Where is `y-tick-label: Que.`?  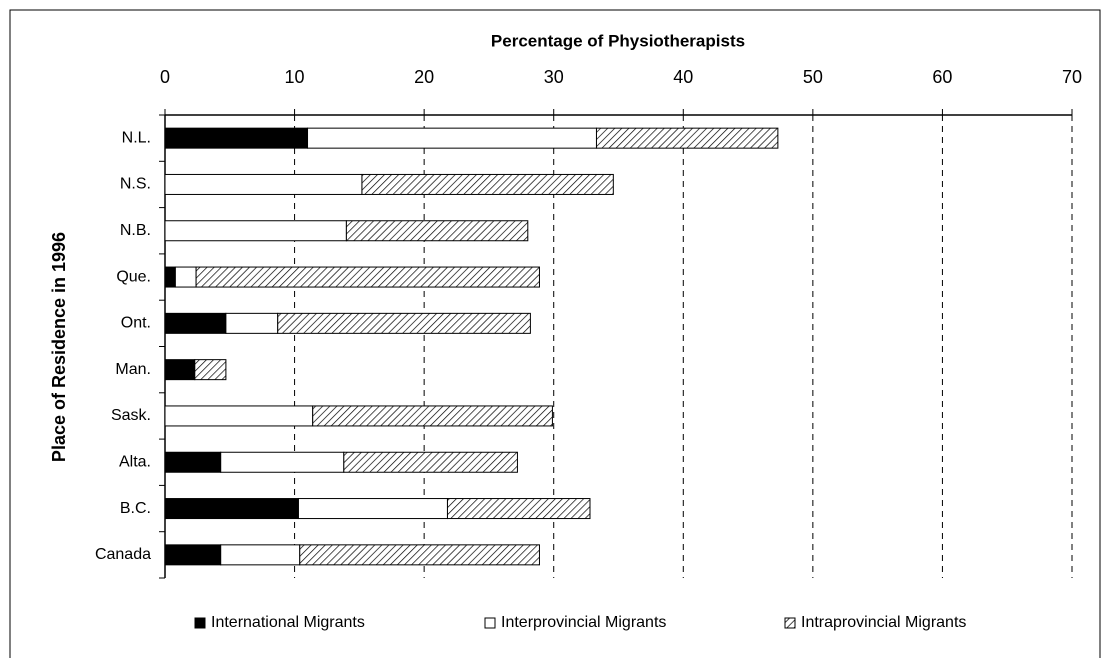 y-tick-label: Que. is located at coordinates (133, 276).